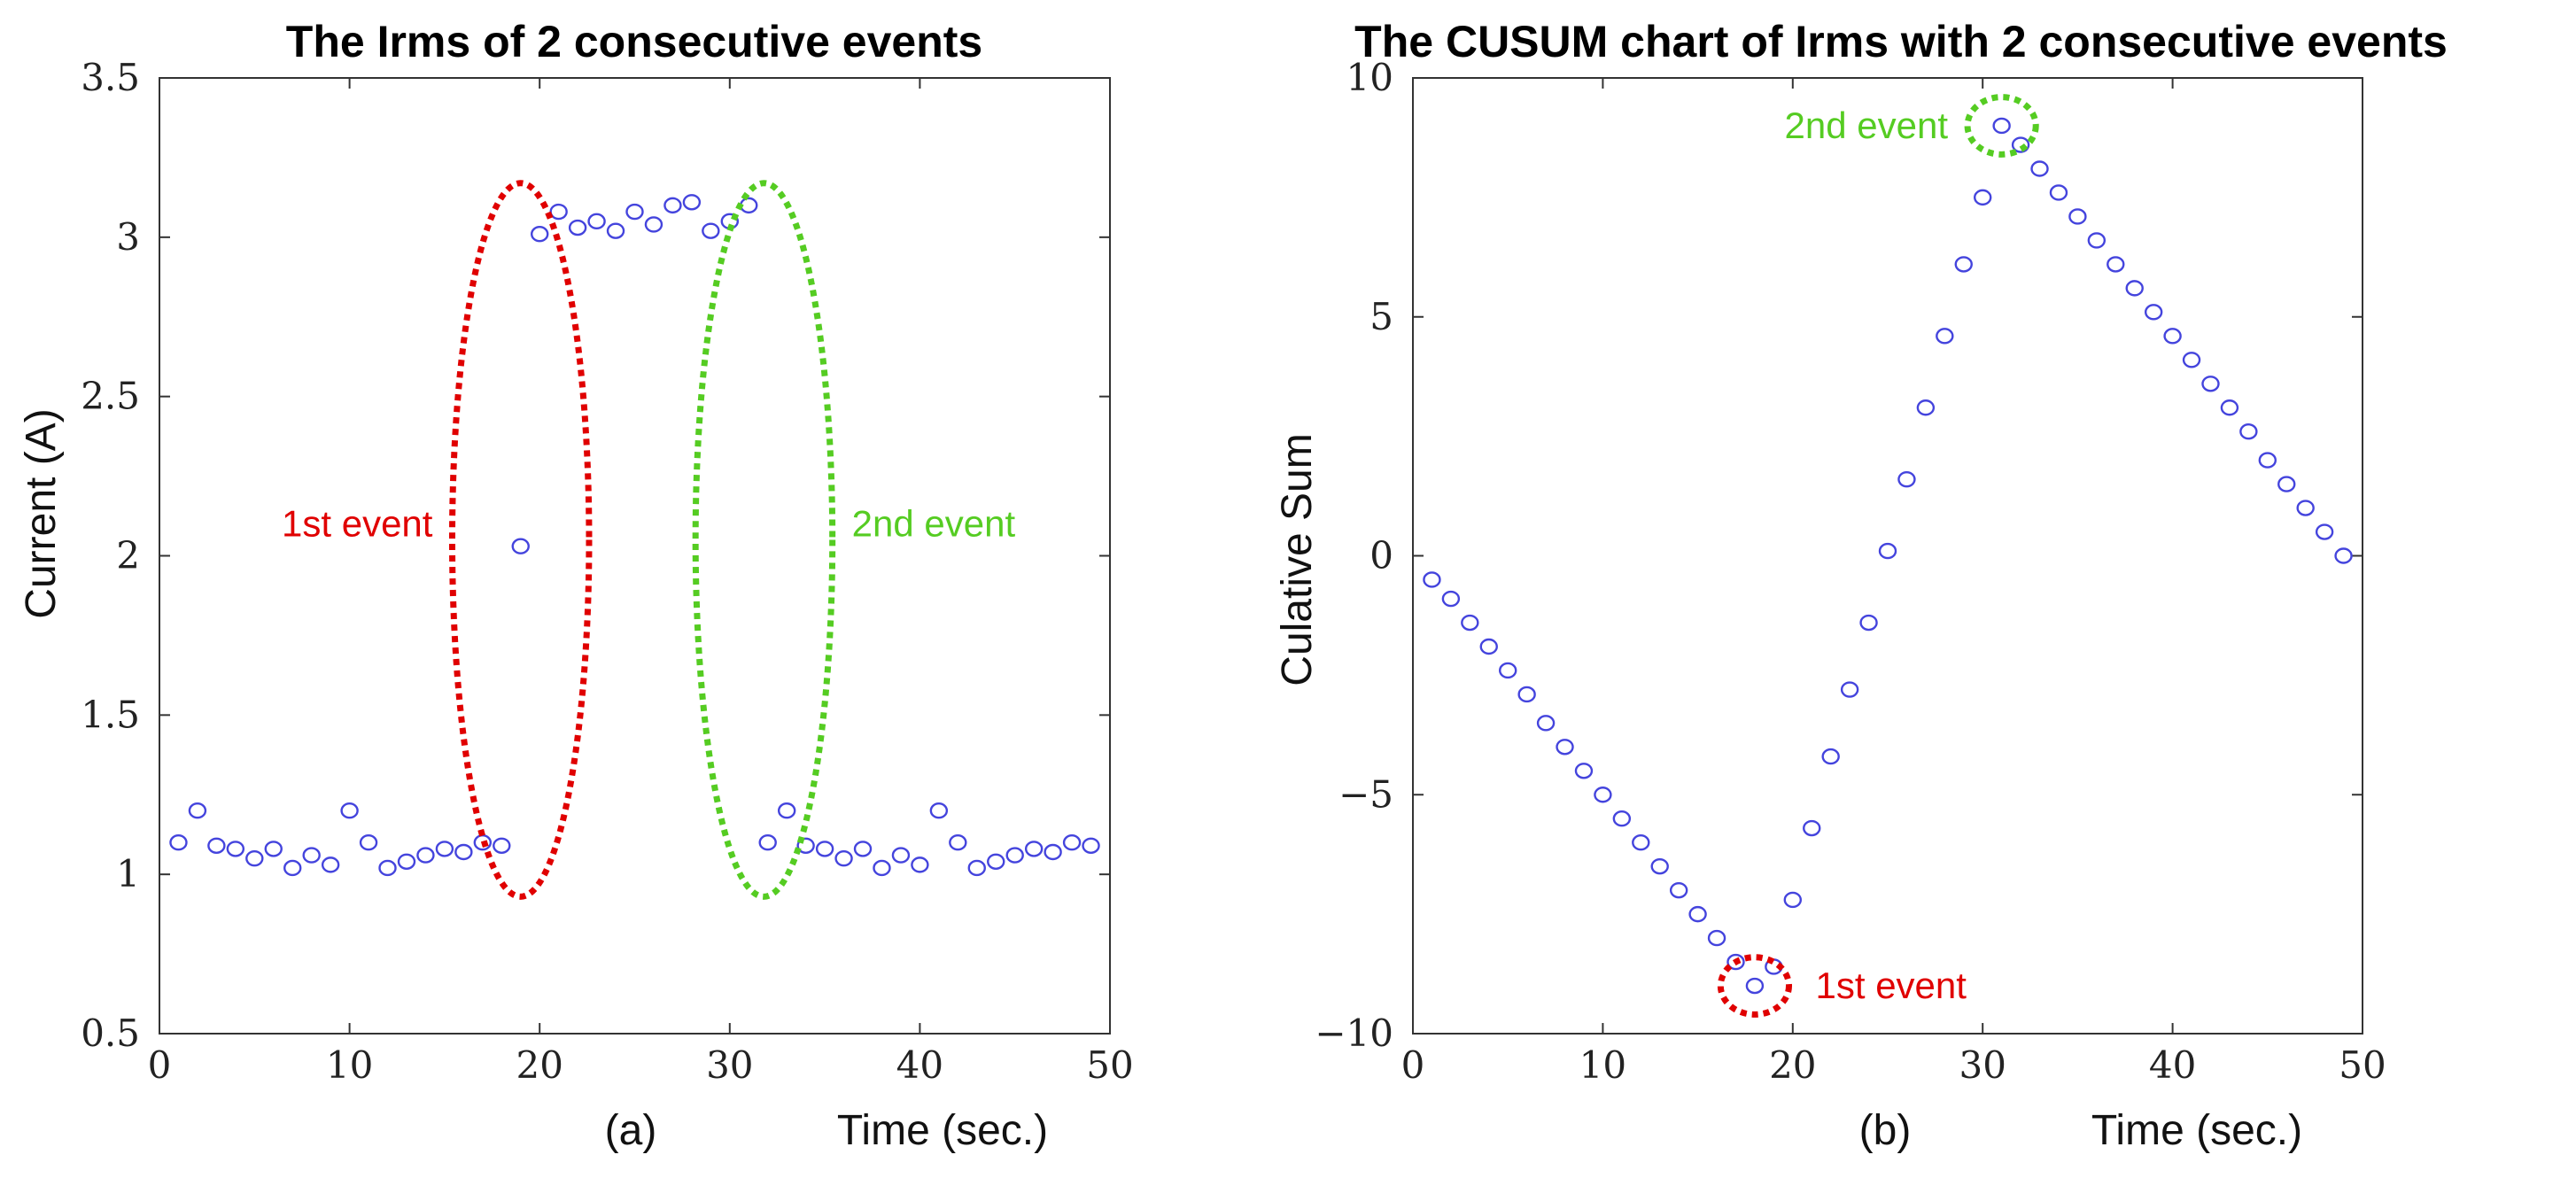  Describe the element at coordinates (128, 874) in the screenshot. I see `y-tick-label: 1` at that location.